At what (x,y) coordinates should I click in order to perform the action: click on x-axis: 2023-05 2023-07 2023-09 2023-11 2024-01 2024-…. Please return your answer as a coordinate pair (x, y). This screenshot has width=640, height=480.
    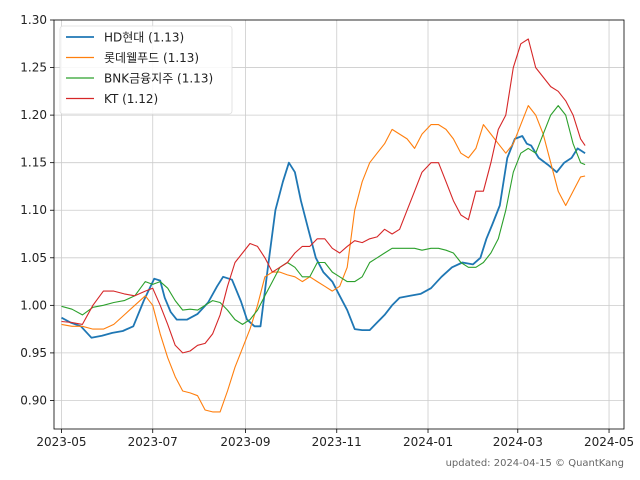
    Looking at the image, I should click on (335, 439).